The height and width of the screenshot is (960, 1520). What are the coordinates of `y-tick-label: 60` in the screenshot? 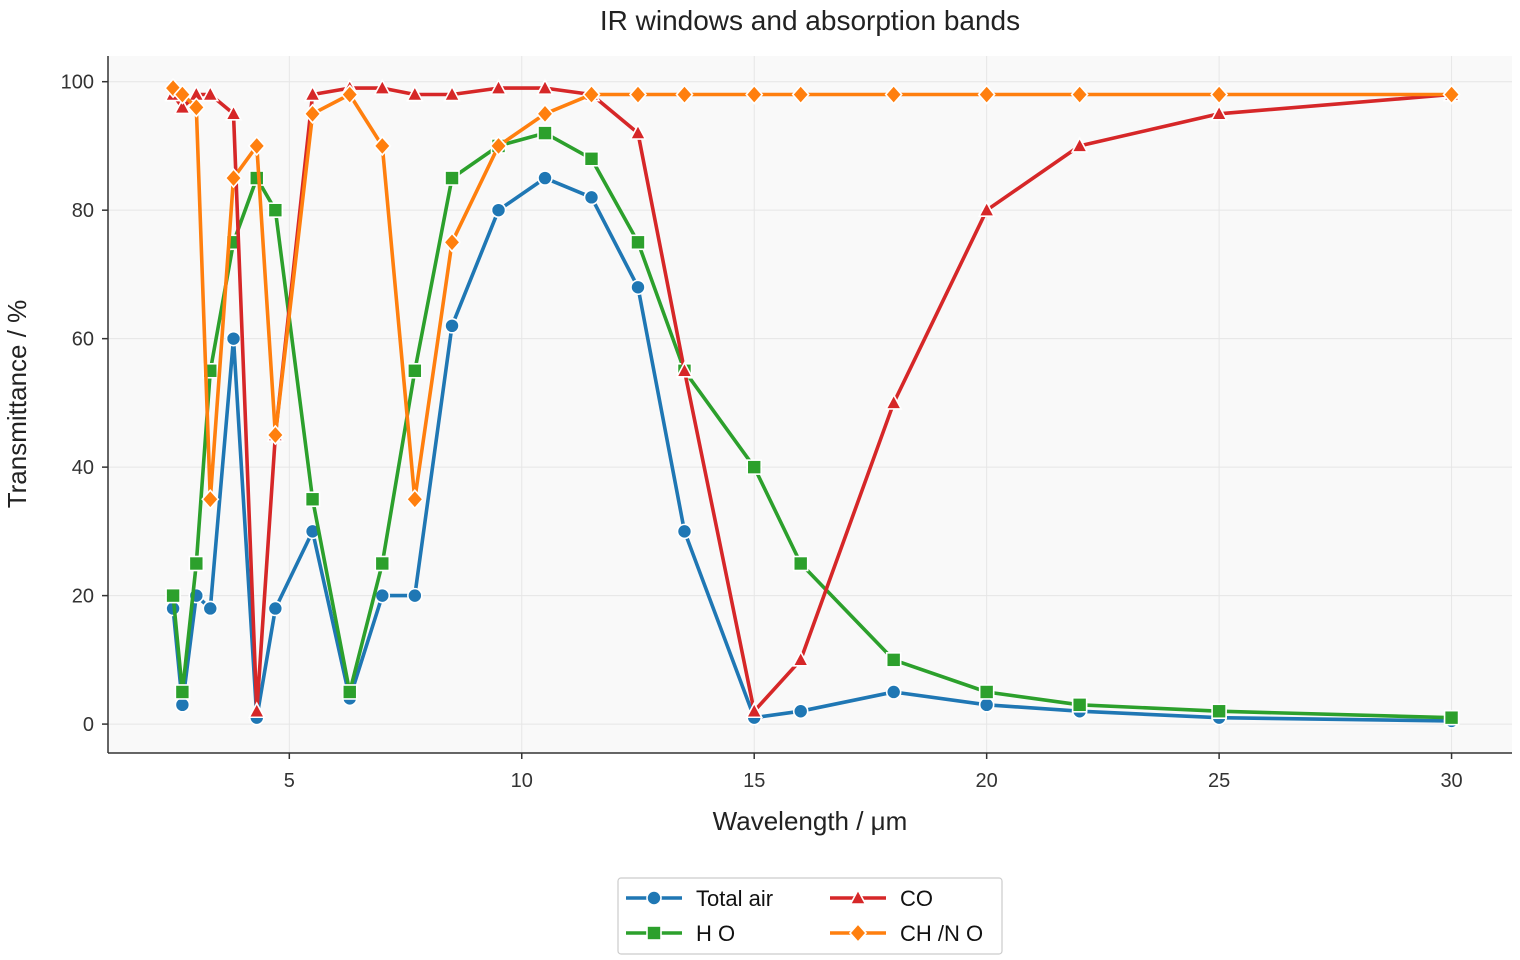 It's located at (83, 340).